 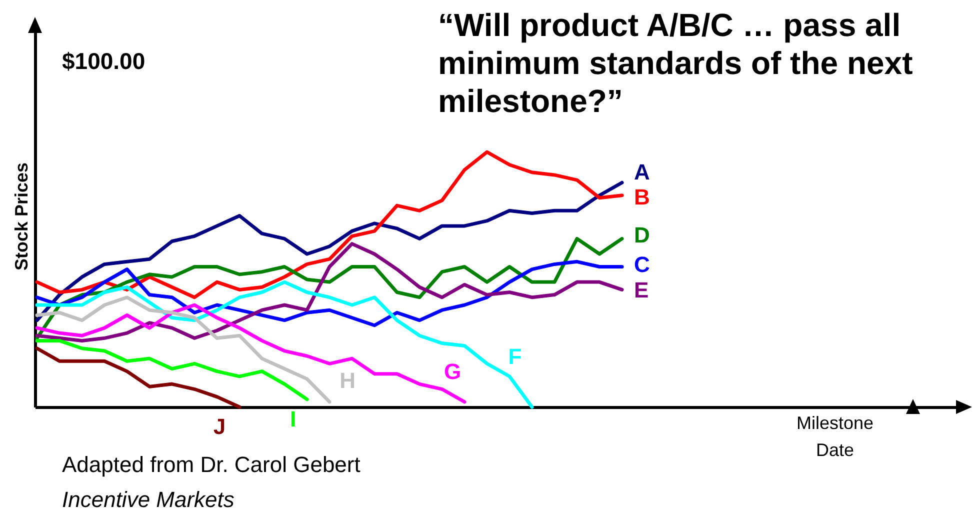 I want to click on series-label: D, so click(x=642, y=235).